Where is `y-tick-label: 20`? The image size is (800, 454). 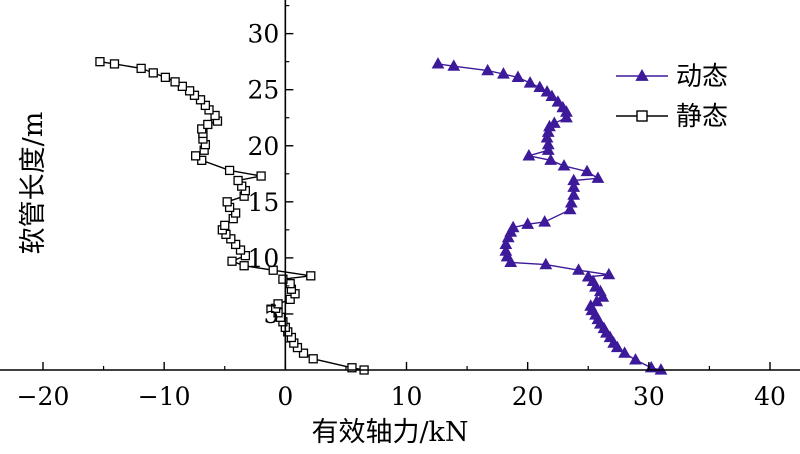 y-tick-label: 20 is located at coordinates (264, 146).